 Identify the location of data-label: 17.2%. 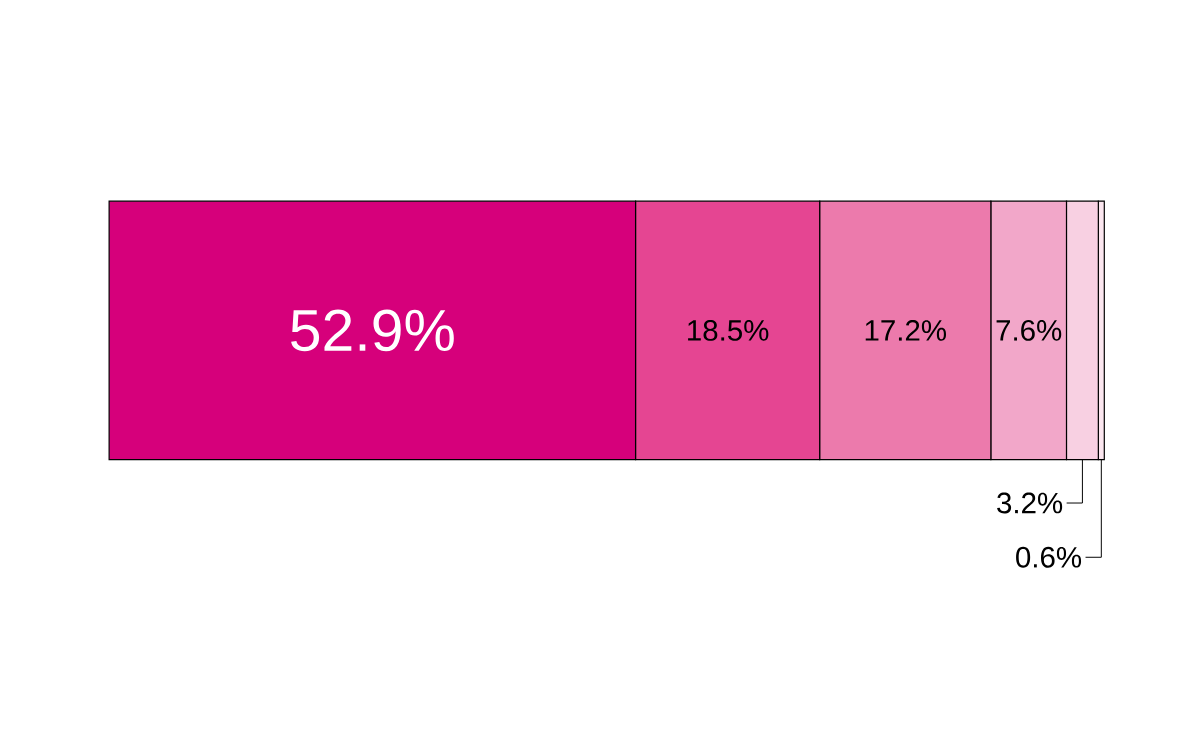
(906, 330).